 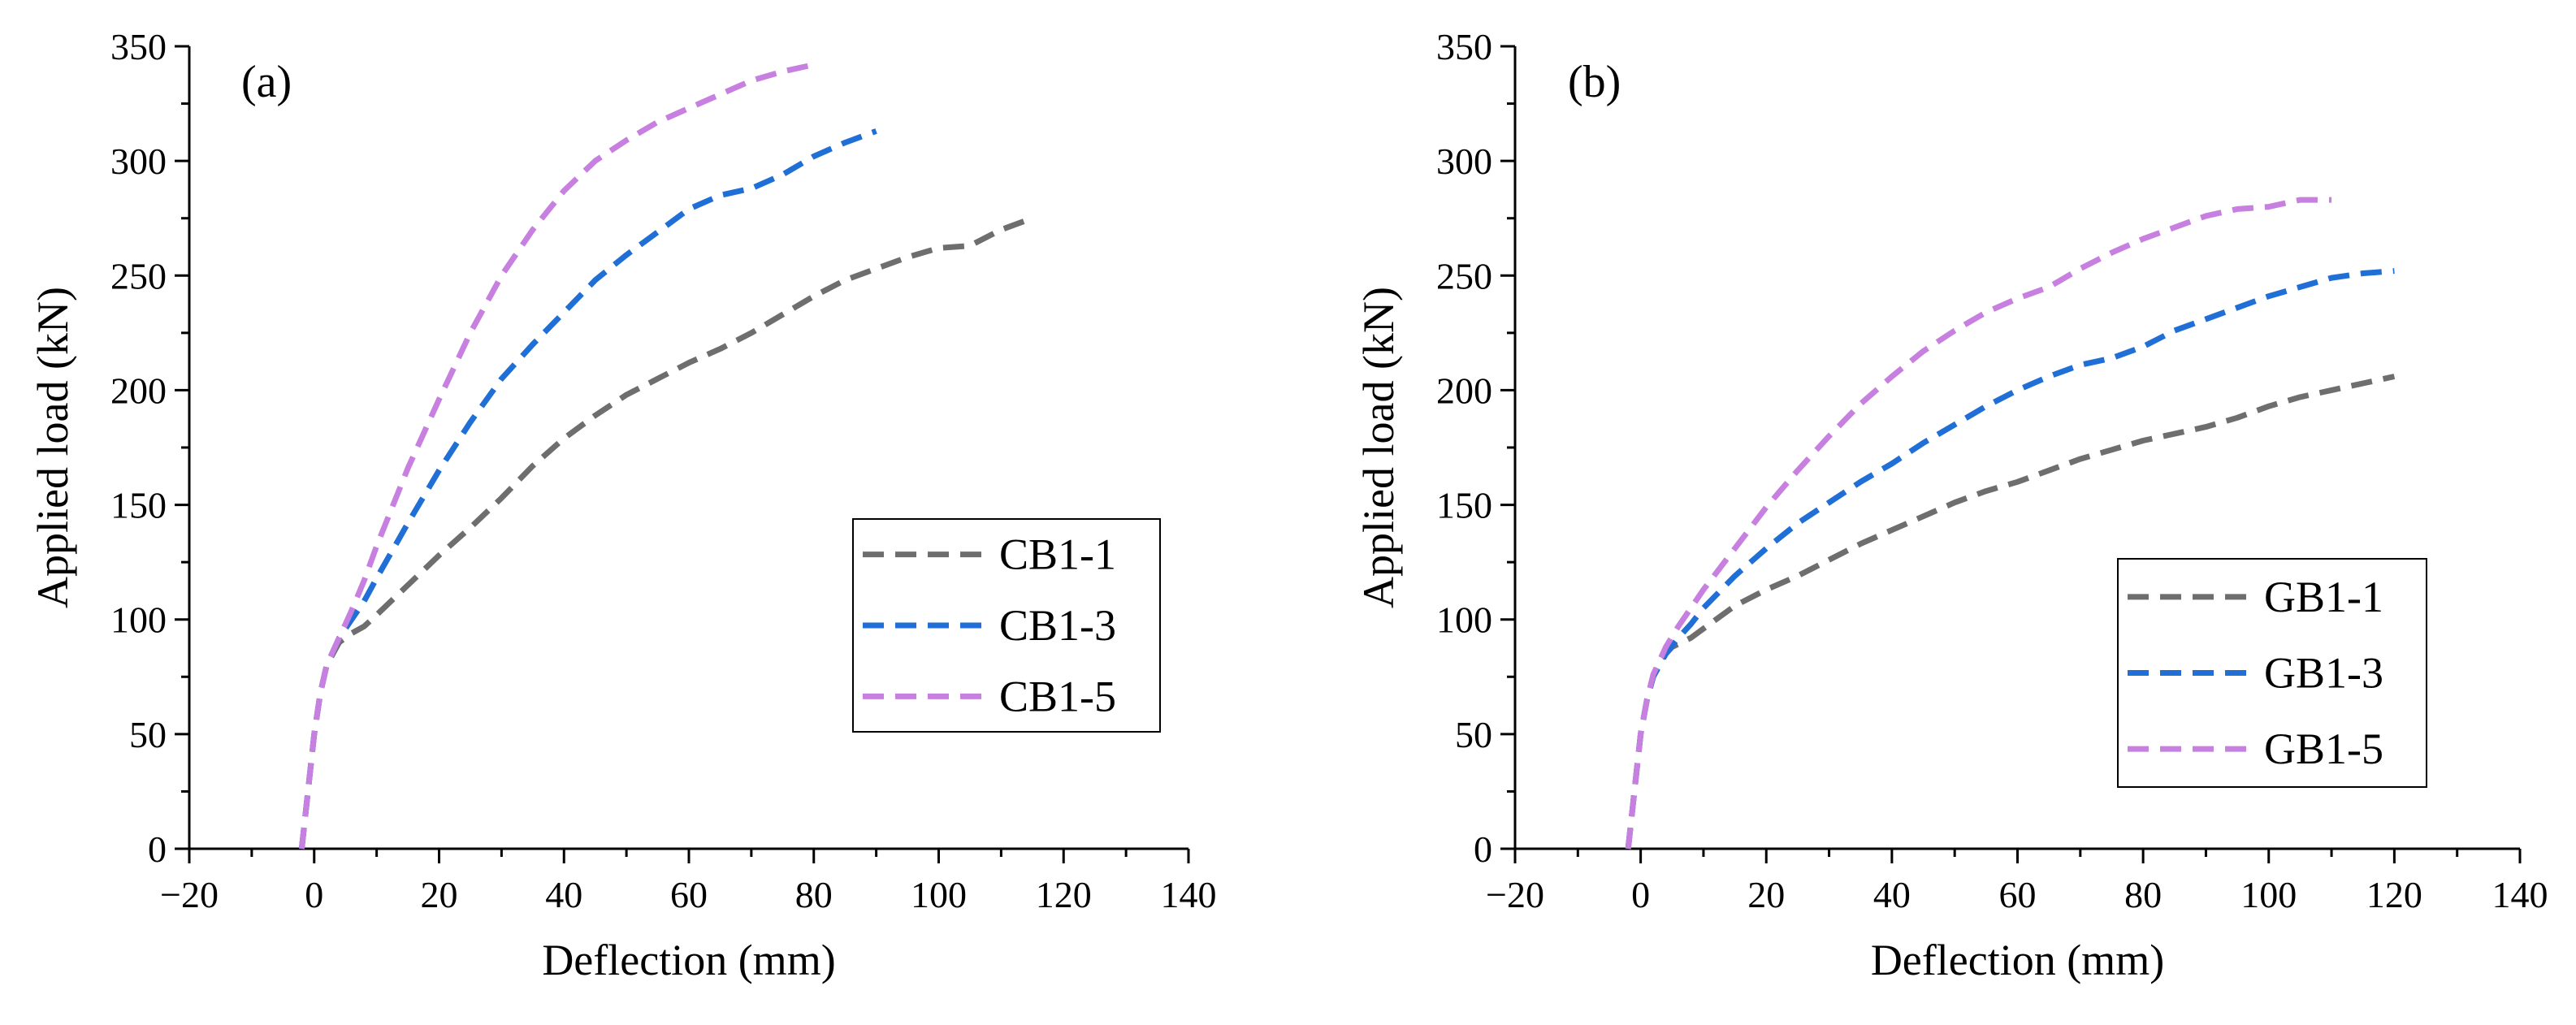 I want to click on legend: CB1-1 CB1-3 CB1-5, so click(x=1006, y=625).